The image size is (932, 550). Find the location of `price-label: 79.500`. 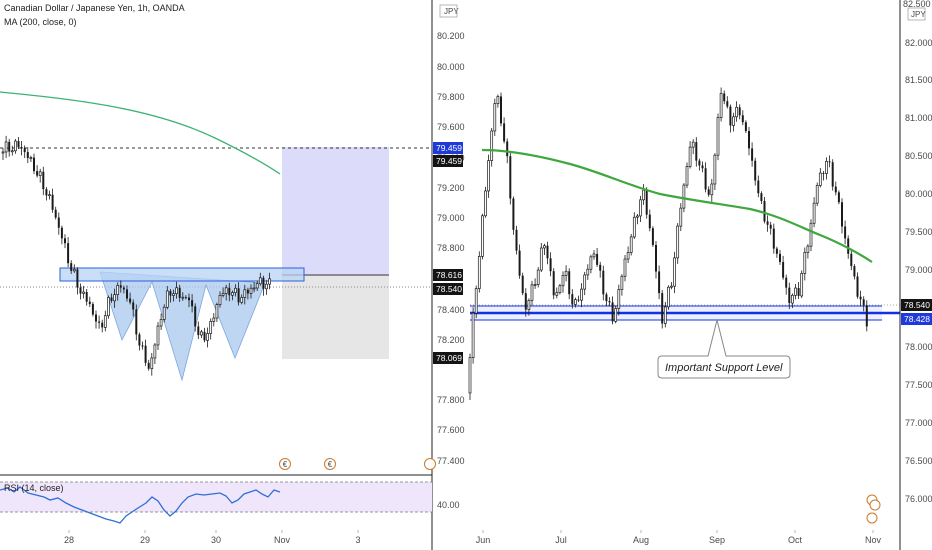

price-label: 79.500 is located at coordinates (918, 232).